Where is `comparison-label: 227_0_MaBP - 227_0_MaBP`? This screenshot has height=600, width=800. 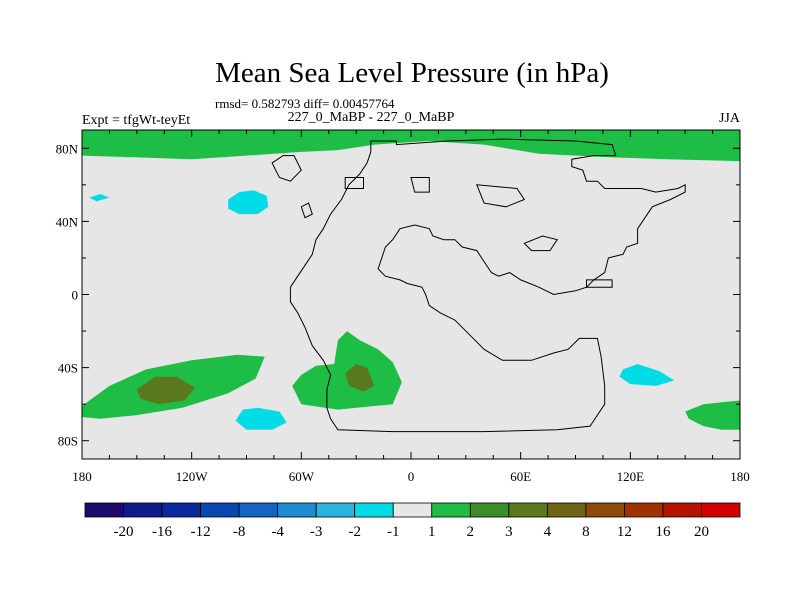 comparison-label: 227_0_MaBP - 227_0_MaBP is located at coordinates (371, 117).